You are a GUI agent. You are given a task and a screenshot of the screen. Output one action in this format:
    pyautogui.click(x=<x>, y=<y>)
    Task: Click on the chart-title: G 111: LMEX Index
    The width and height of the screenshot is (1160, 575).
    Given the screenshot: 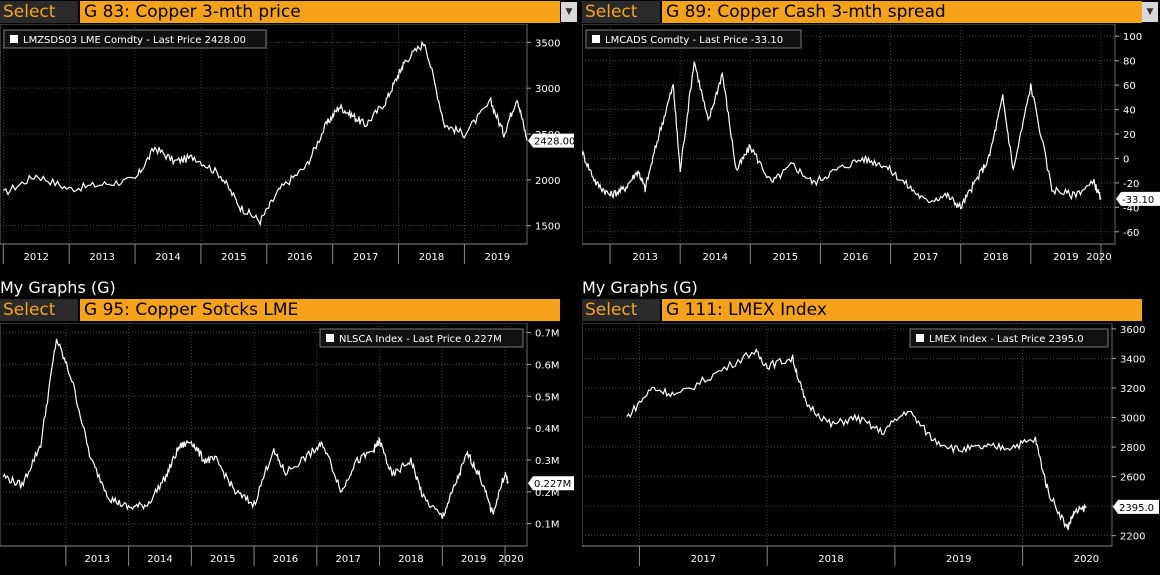 What is the action you would take?
    pyautogui.click(x=902, y=310)
    